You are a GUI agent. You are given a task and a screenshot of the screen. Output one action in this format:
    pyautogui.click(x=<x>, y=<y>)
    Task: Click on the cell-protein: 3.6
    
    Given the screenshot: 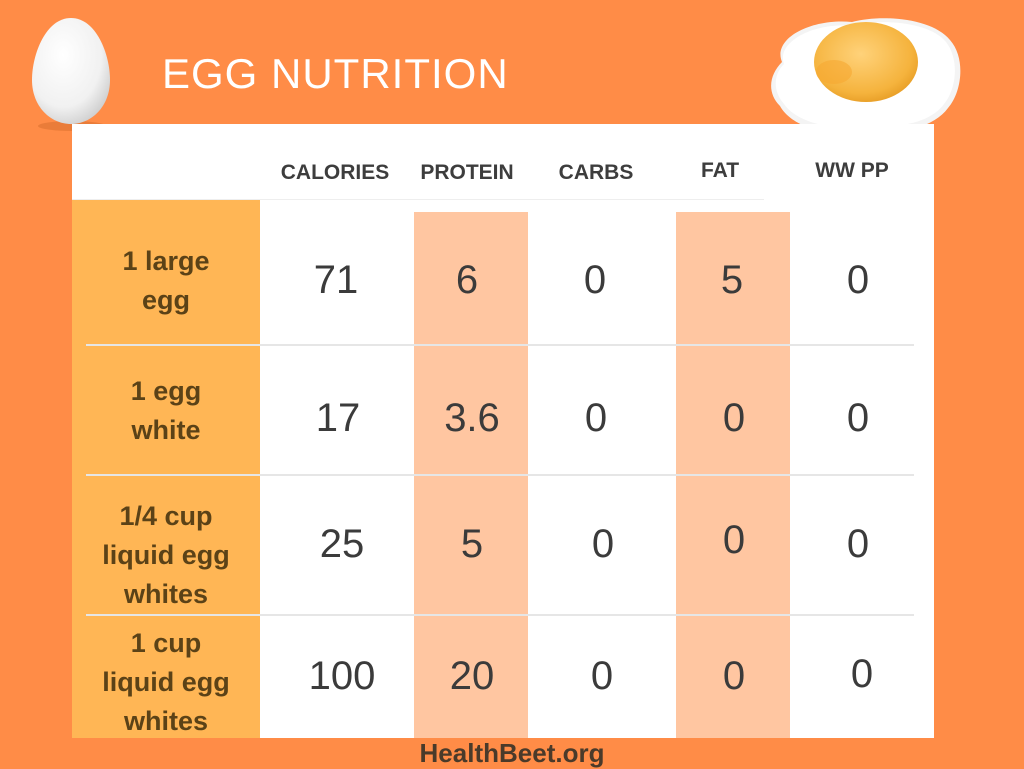 What is the action you would take?
    pyautogui.click(x=472, y=418)
    